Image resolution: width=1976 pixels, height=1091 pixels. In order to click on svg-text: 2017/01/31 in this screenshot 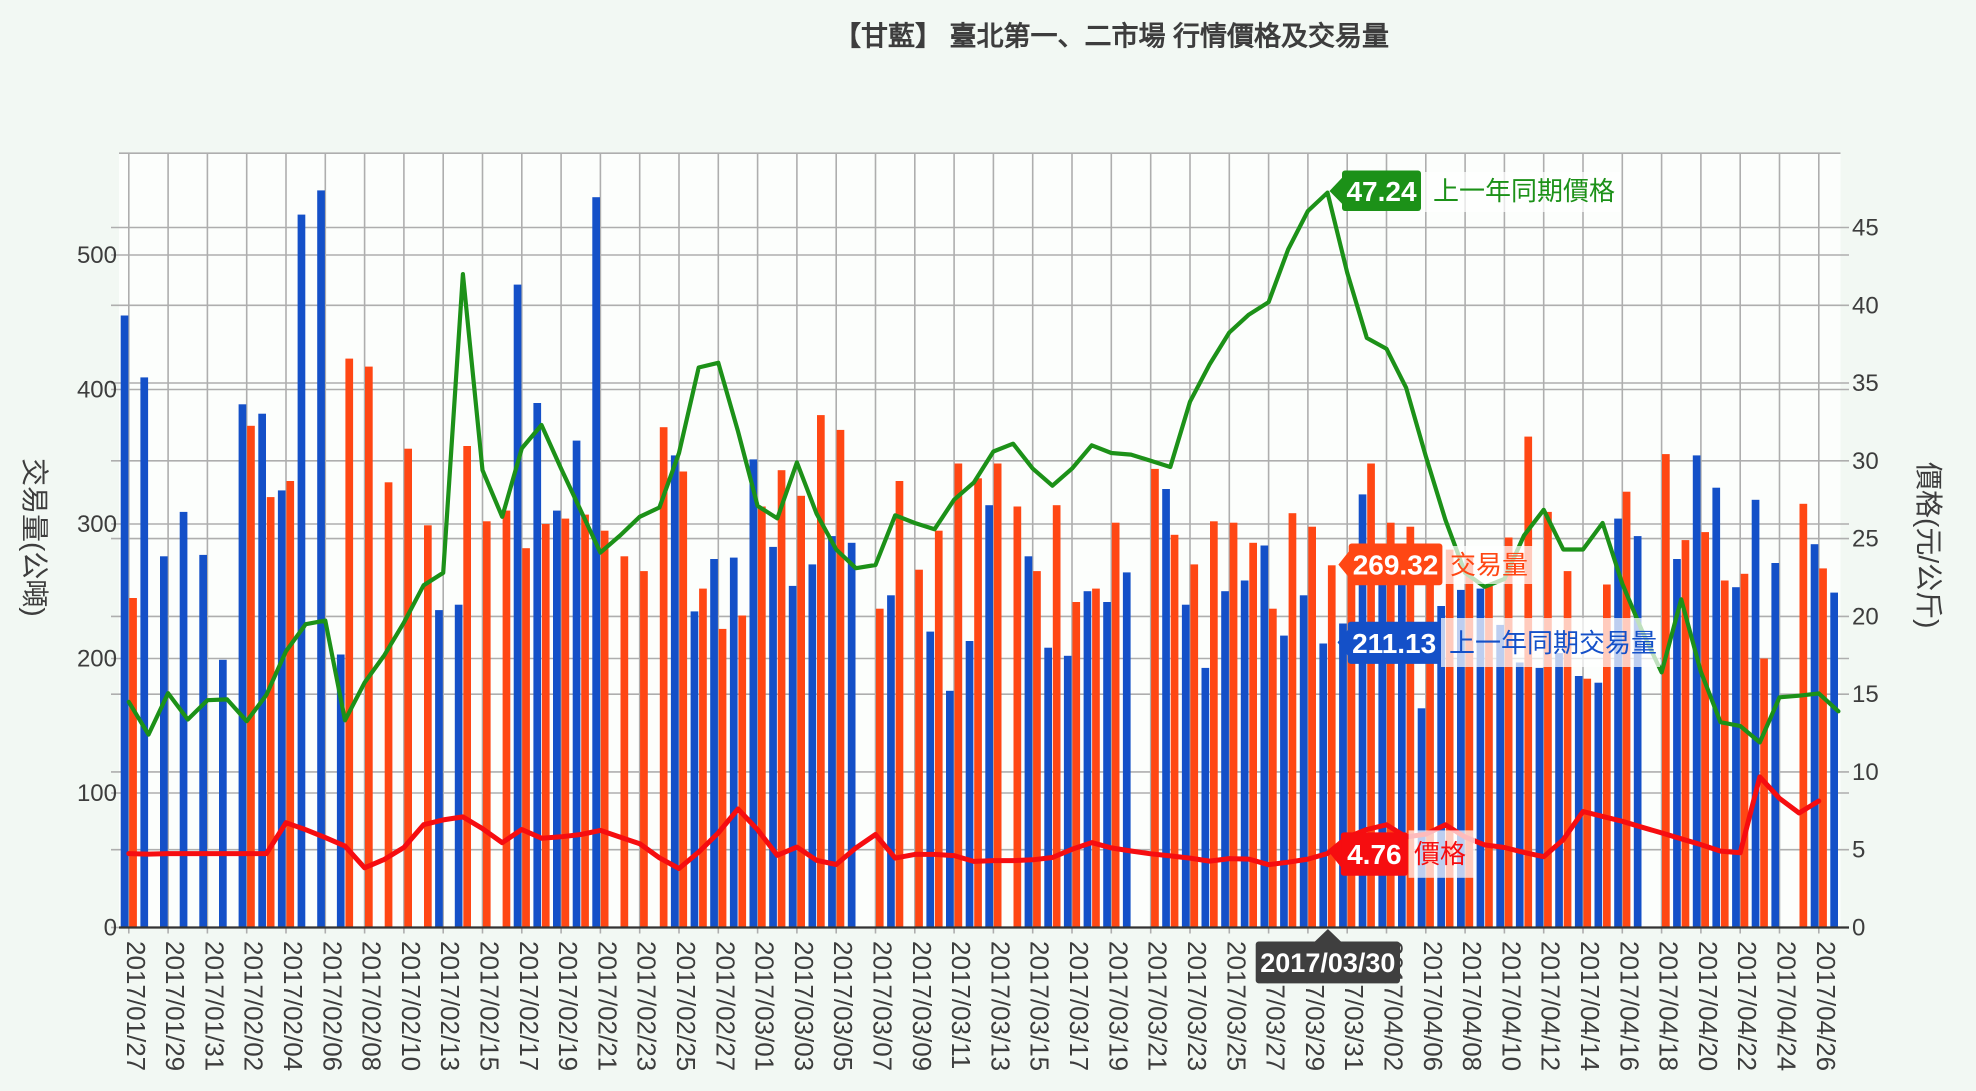, I will do `click(214, 1006)`.